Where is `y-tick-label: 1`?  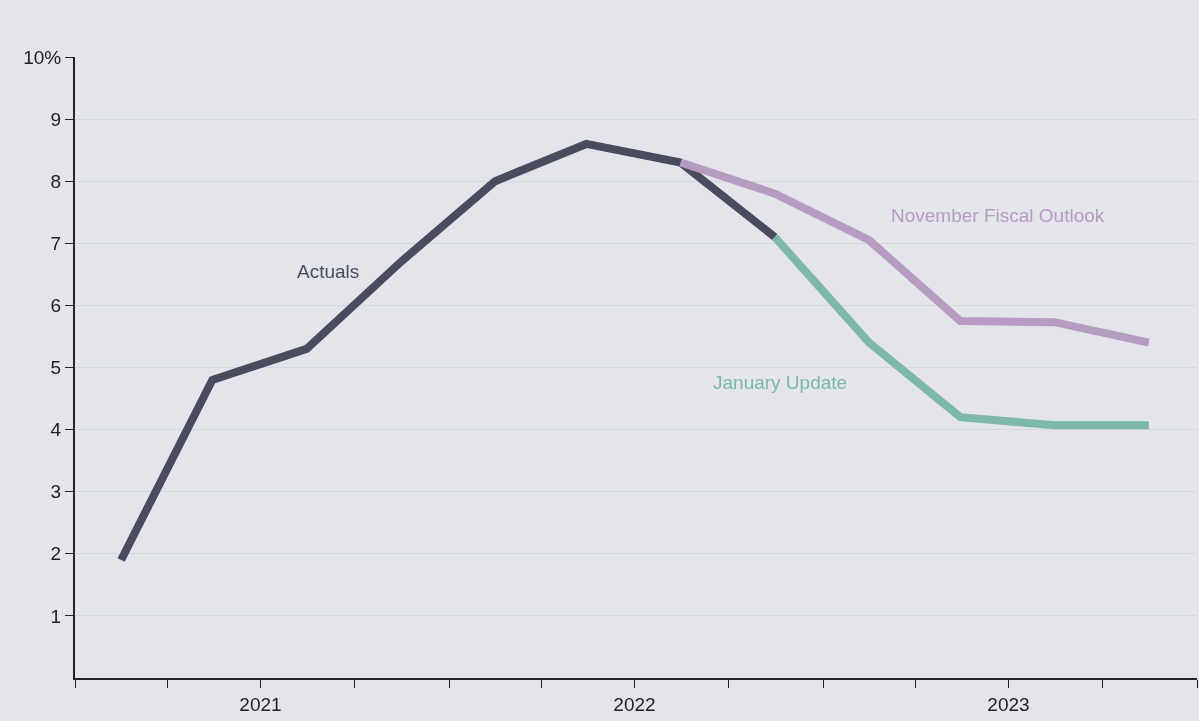
y-tick-label: 1 is located at coordinates (56, 616).